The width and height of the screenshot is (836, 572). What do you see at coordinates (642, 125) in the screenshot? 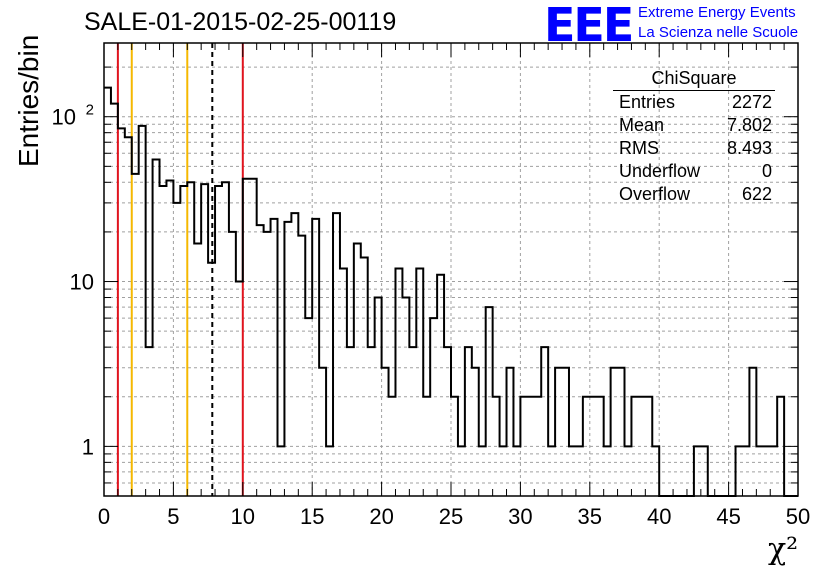
I see `stats-label: Mean` at bounding box center [642, 125].